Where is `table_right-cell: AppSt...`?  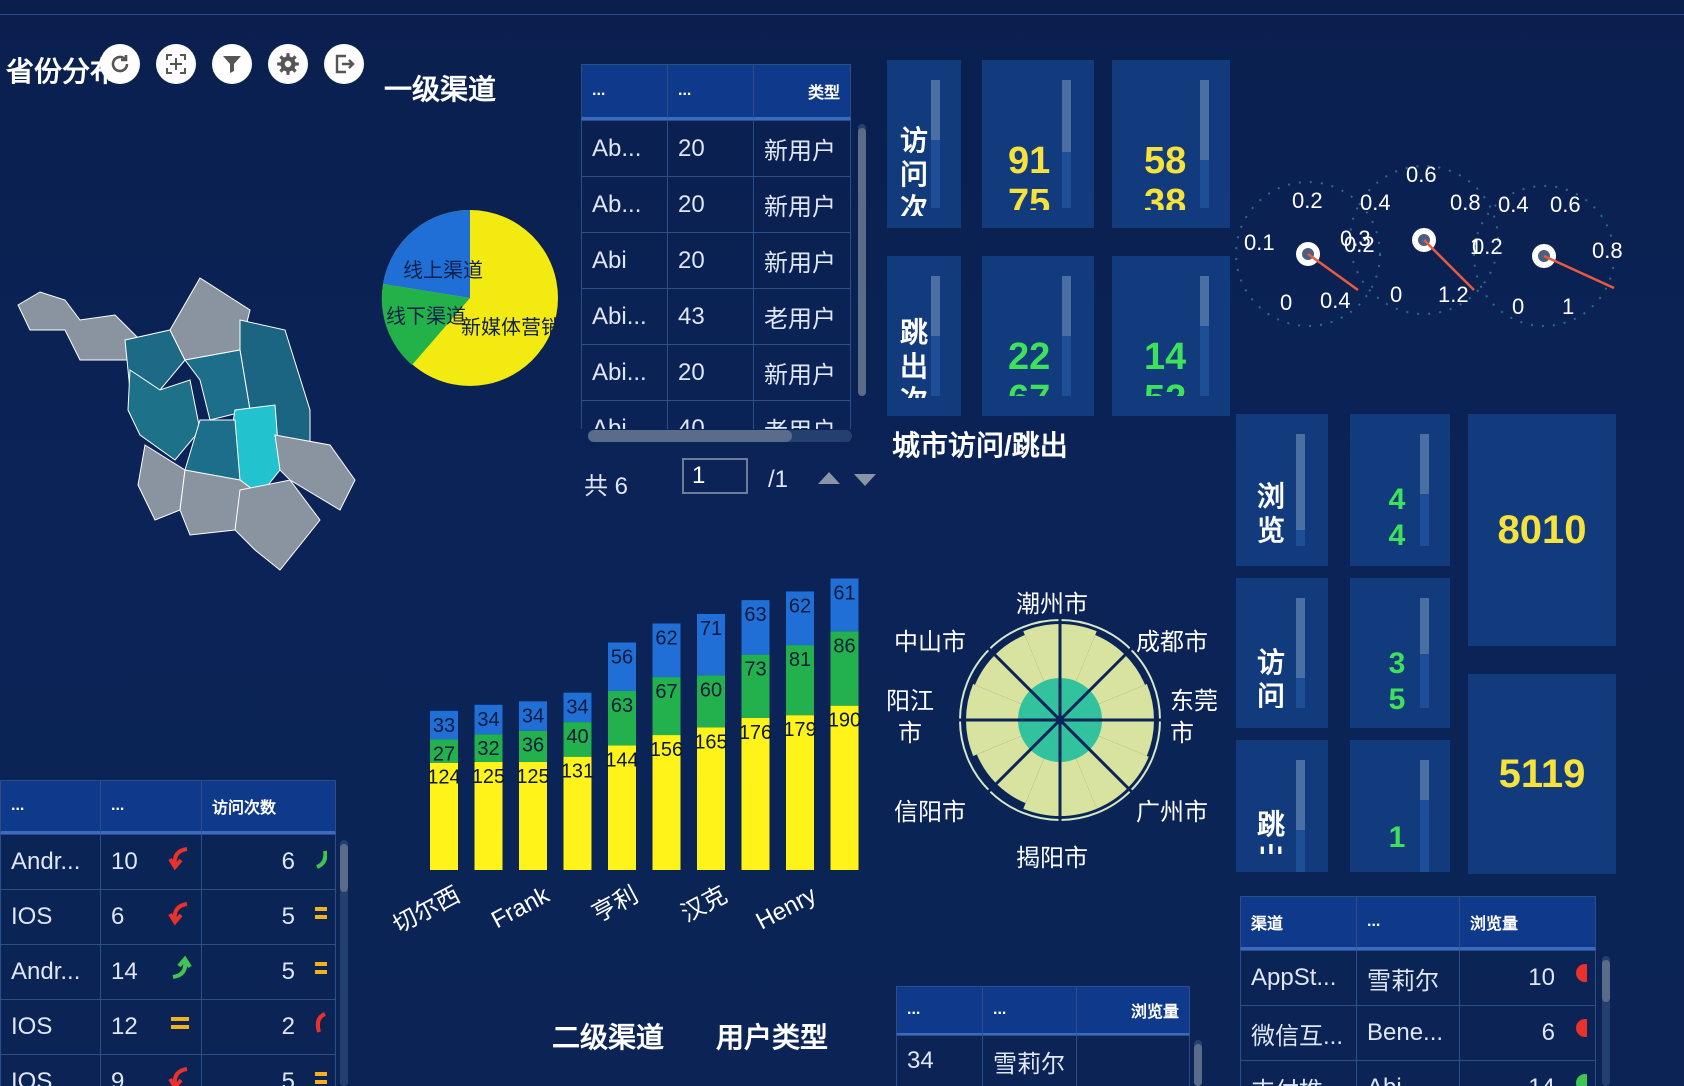 table_right-cell: AppSt... is located at coordinates (1298, 978).